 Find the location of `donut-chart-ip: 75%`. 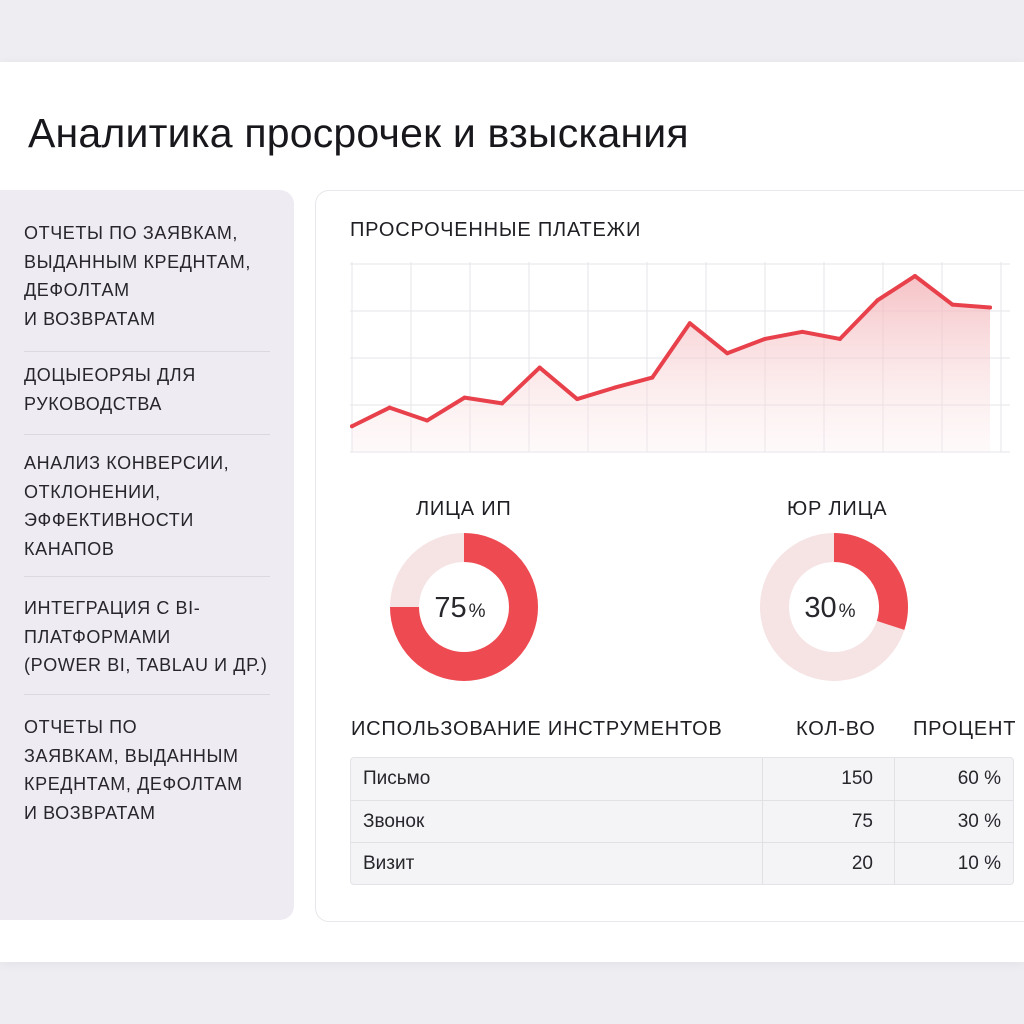

donut-chart-ip: 75% is located at coordinates (464, 607).